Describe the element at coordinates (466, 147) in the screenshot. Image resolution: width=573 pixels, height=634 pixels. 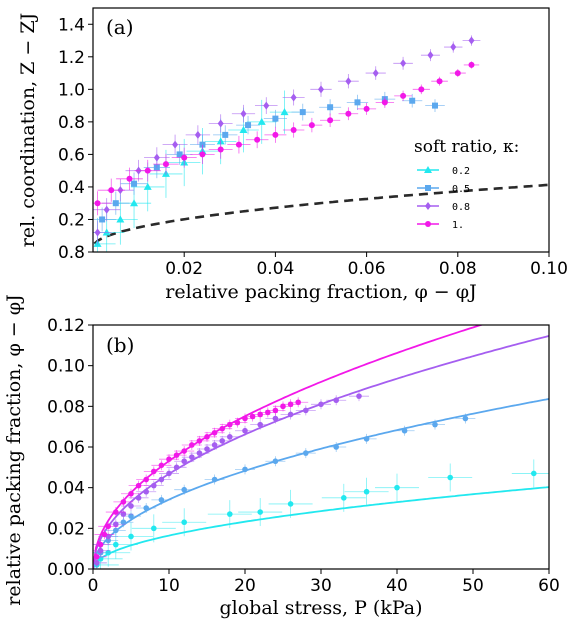
I see `legend-title: soft ratio, κ:` at that location.